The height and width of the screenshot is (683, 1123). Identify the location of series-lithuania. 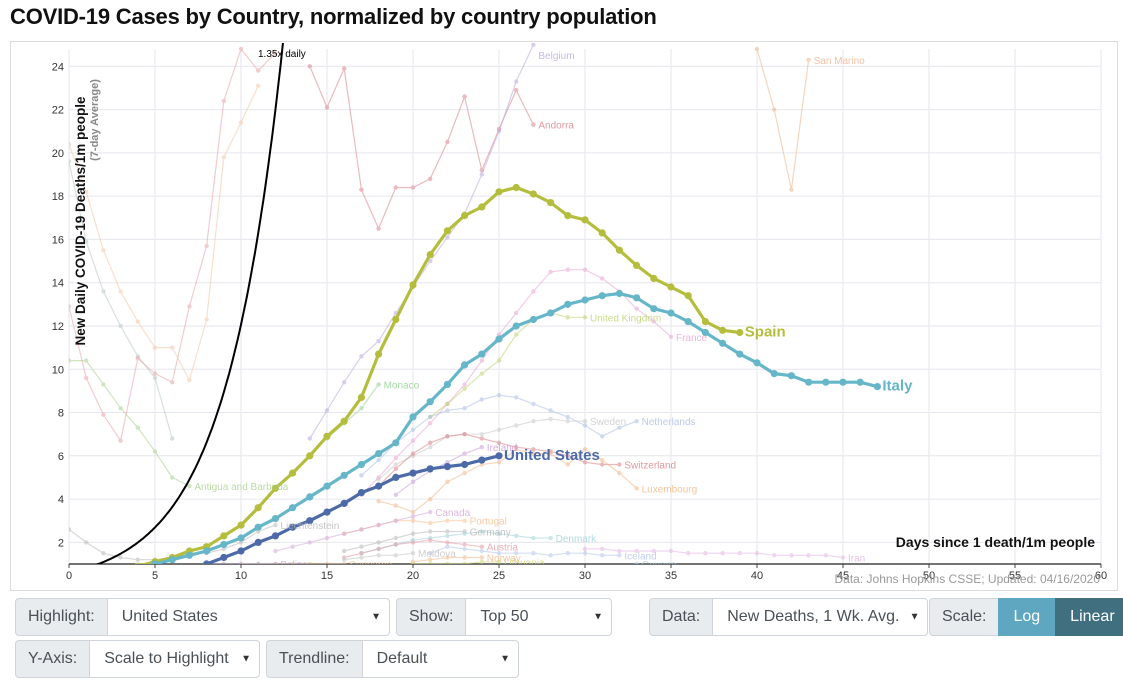
(456, 561).